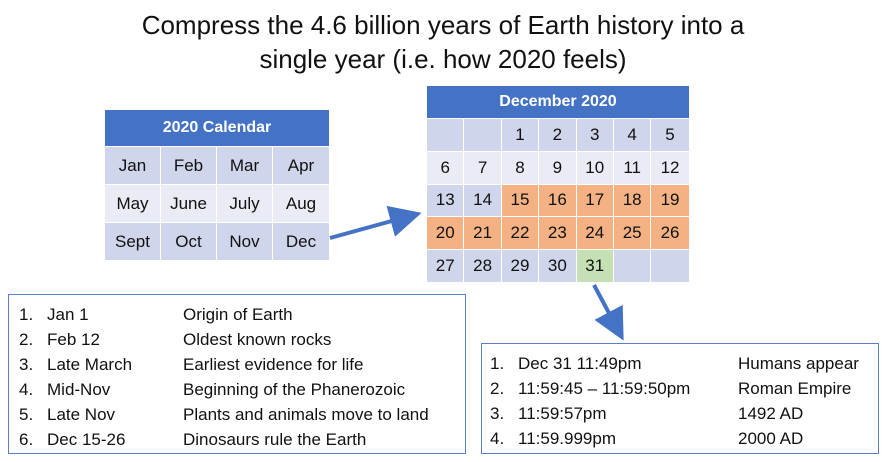  Describe the element at coordinates (189, 204) in the screenshot. I see `month-cell: June` at that location.